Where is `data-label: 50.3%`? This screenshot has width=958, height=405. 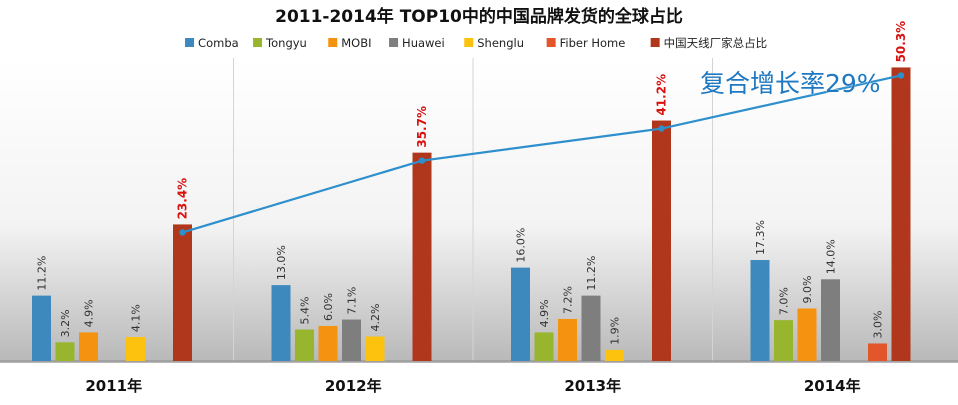 data-label: 50.3% is located at coordinates (901, 42).